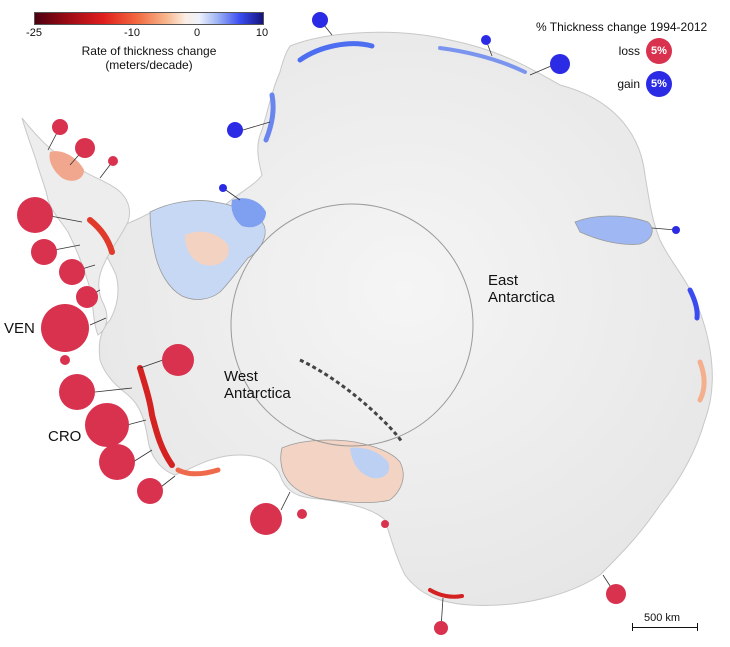 This screenshot has width=730, height=647. I want to click on region-label-east-line1: East, so click(503, 280).